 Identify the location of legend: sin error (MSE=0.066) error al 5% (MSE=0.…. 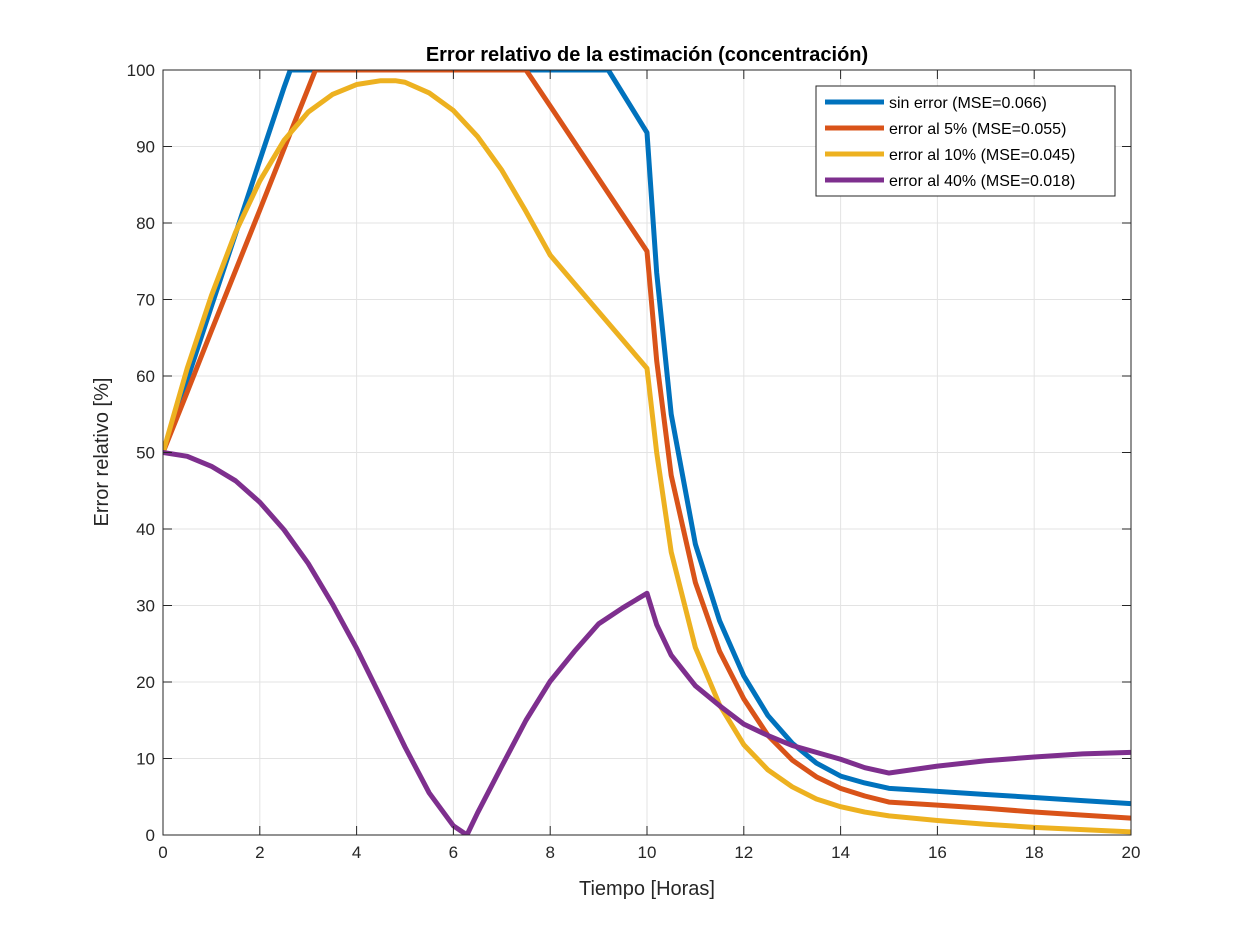
(965, 141).